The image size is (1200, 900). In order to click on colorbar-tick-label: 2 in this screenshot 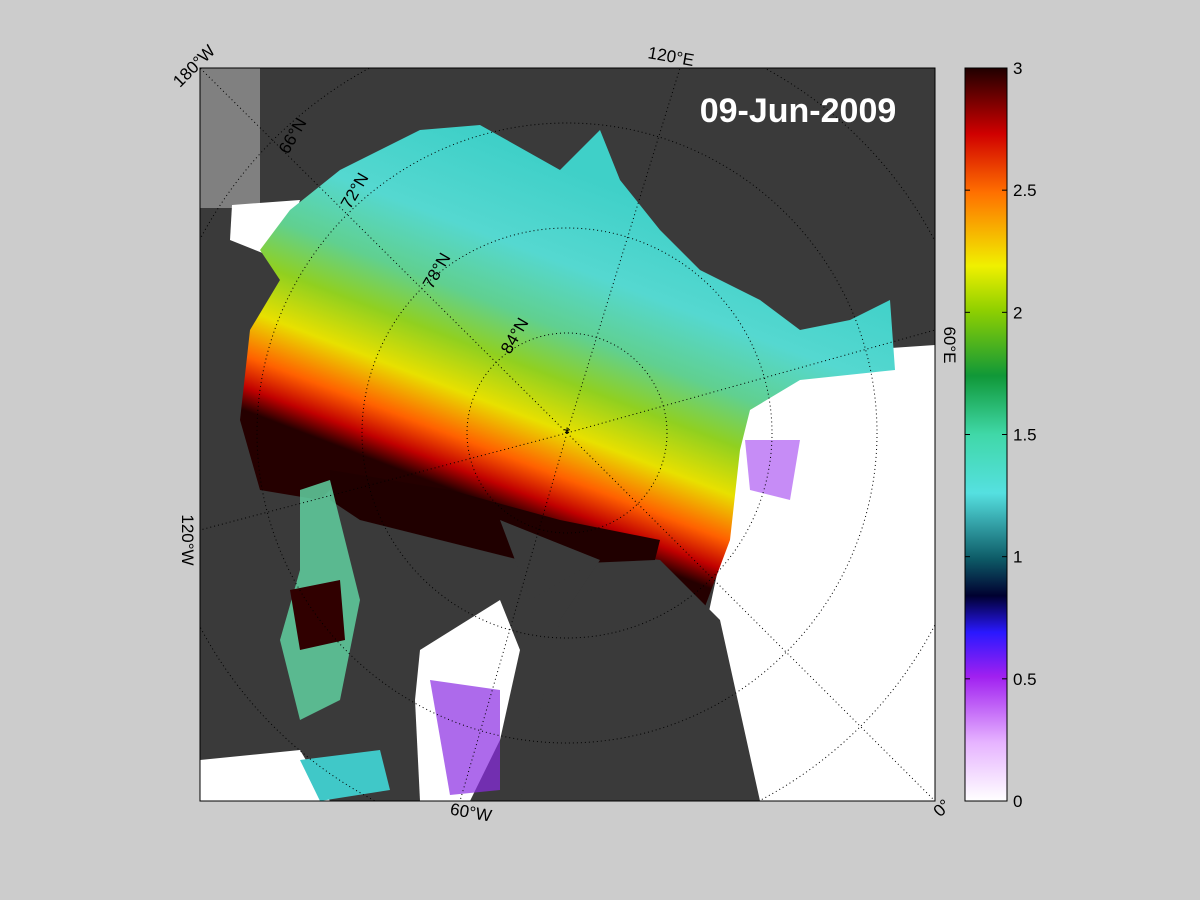, I will do `click(1017, 312)`.